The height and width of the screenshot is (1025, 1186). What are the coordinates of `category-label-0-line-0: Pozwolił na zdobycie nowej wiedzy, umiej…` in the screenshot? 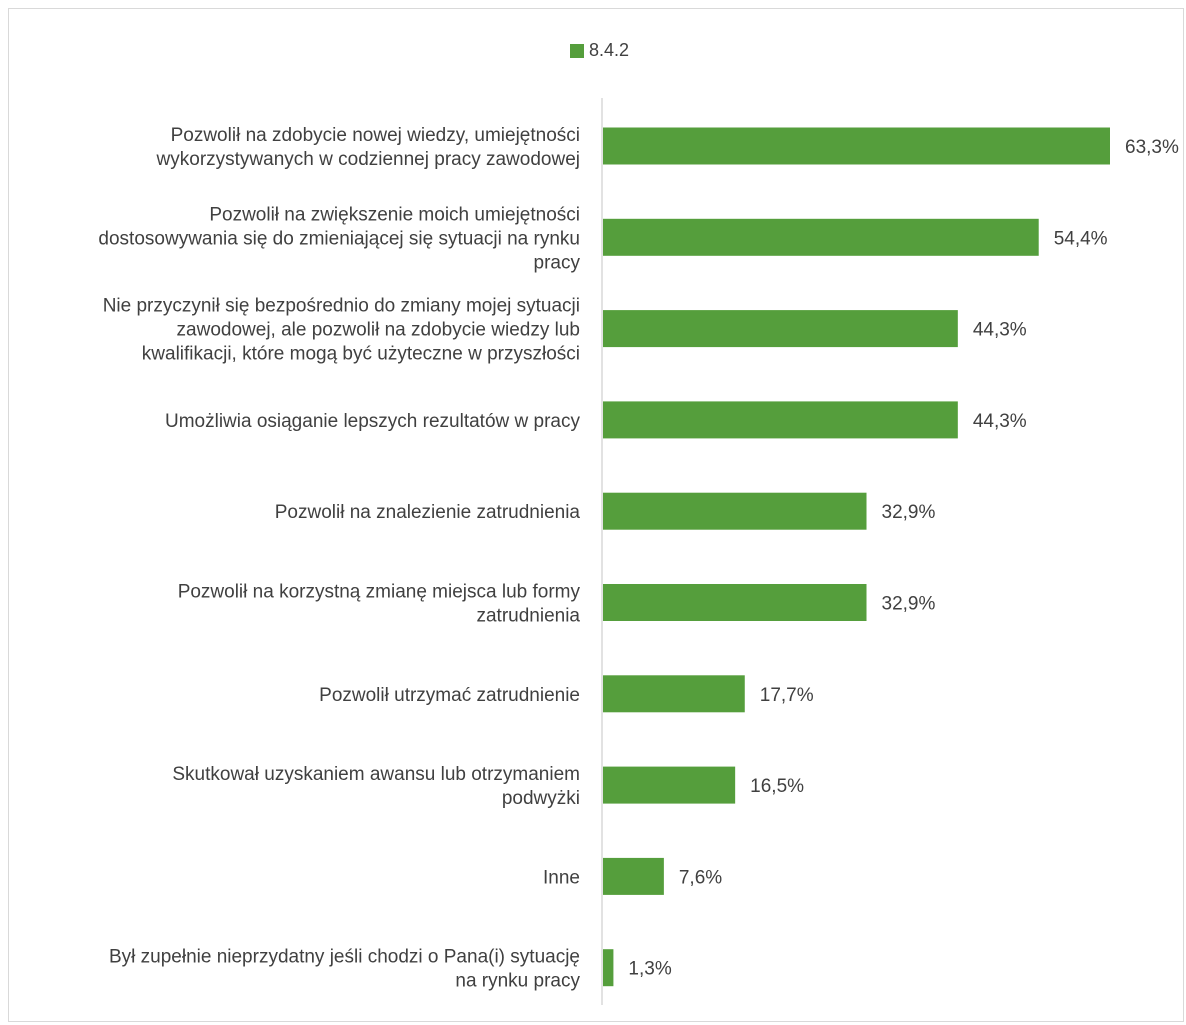 It's located at (375, 135).